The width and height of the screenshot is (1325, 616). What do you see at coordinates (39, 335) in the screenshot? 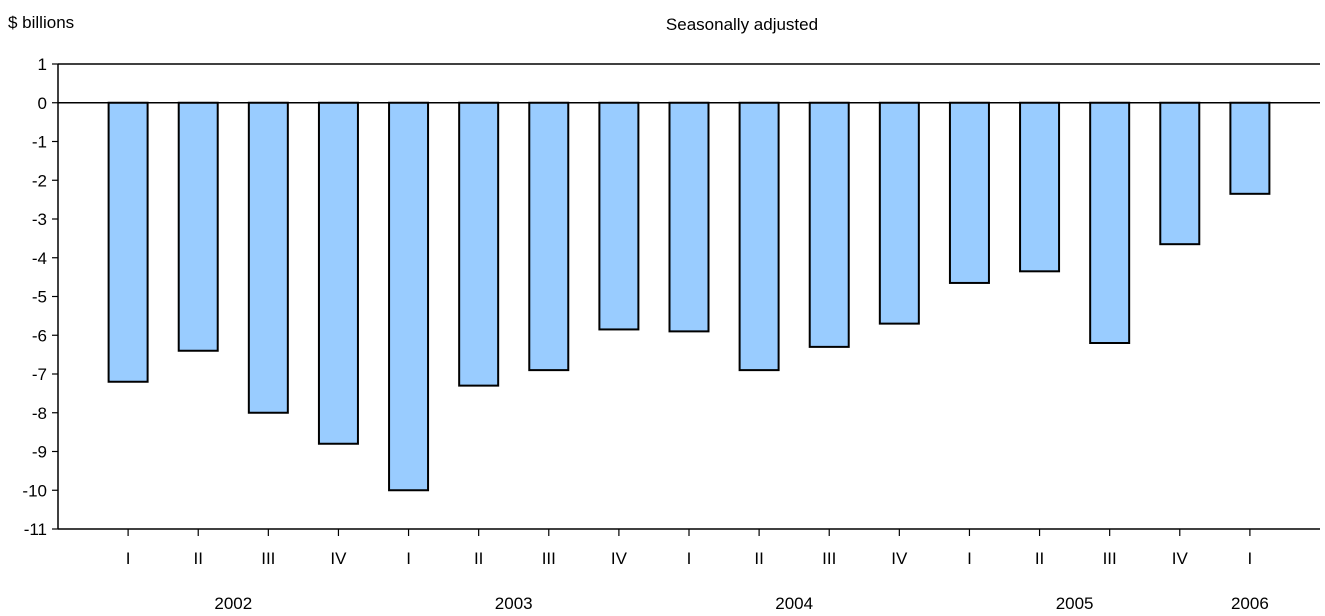
I see `y-tick-label: -6` at bounding box center [39, 335].